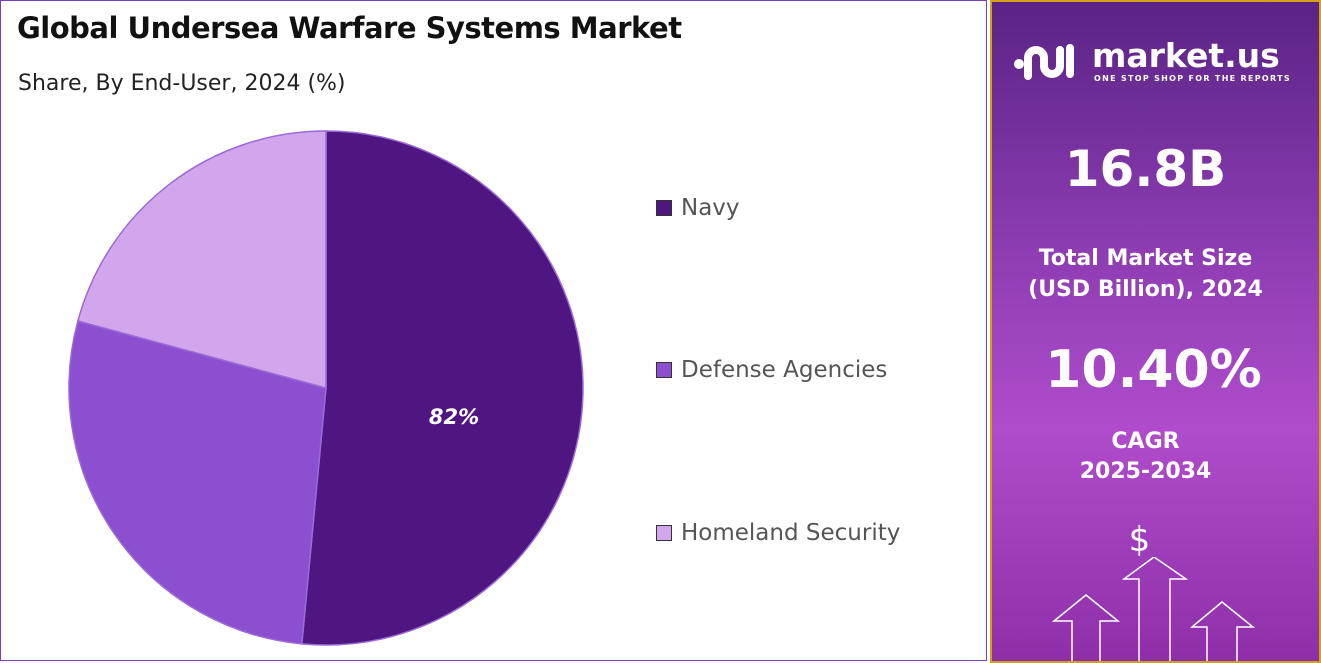 This screenshot has height=663, width=1321. What do you see at coordinates (454, 417) in the screenshot?
I see `data-label: 82%` at bounding box center [454, 417].